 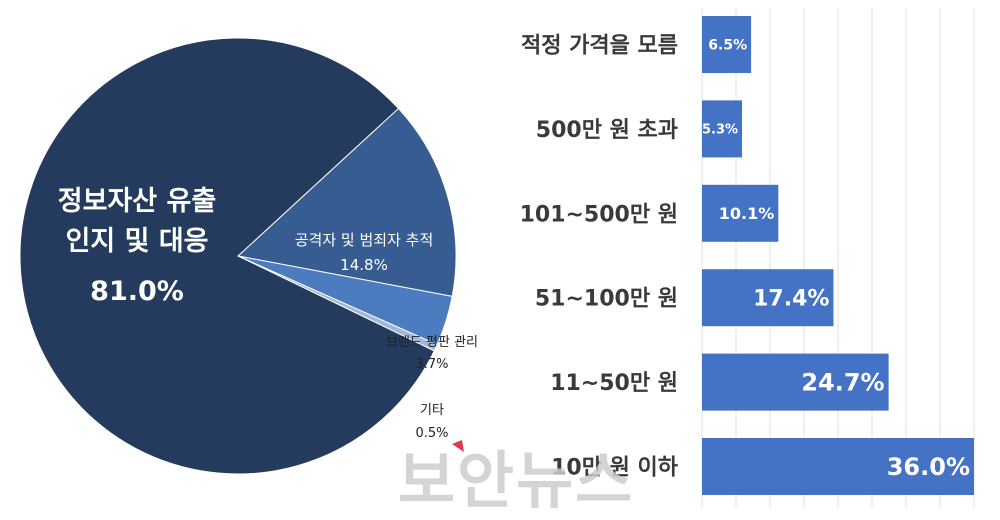 I want to click on category-label-1: 500만 원 초과, so click(x=607, y=130).